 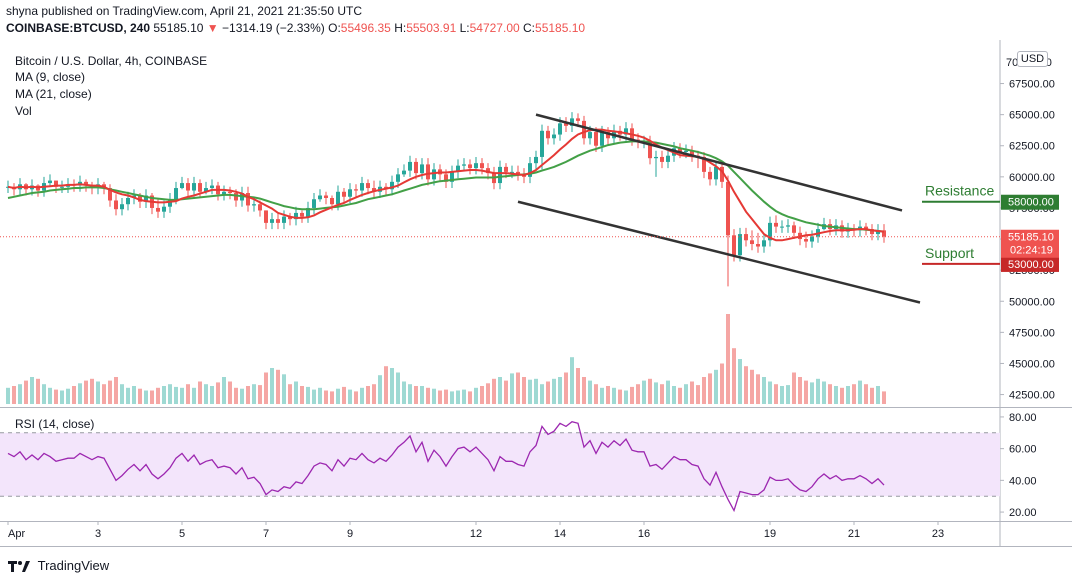 I want to click on symbol-label: COINBASE:BTCUSD, 240, so click(x=78, y=28).